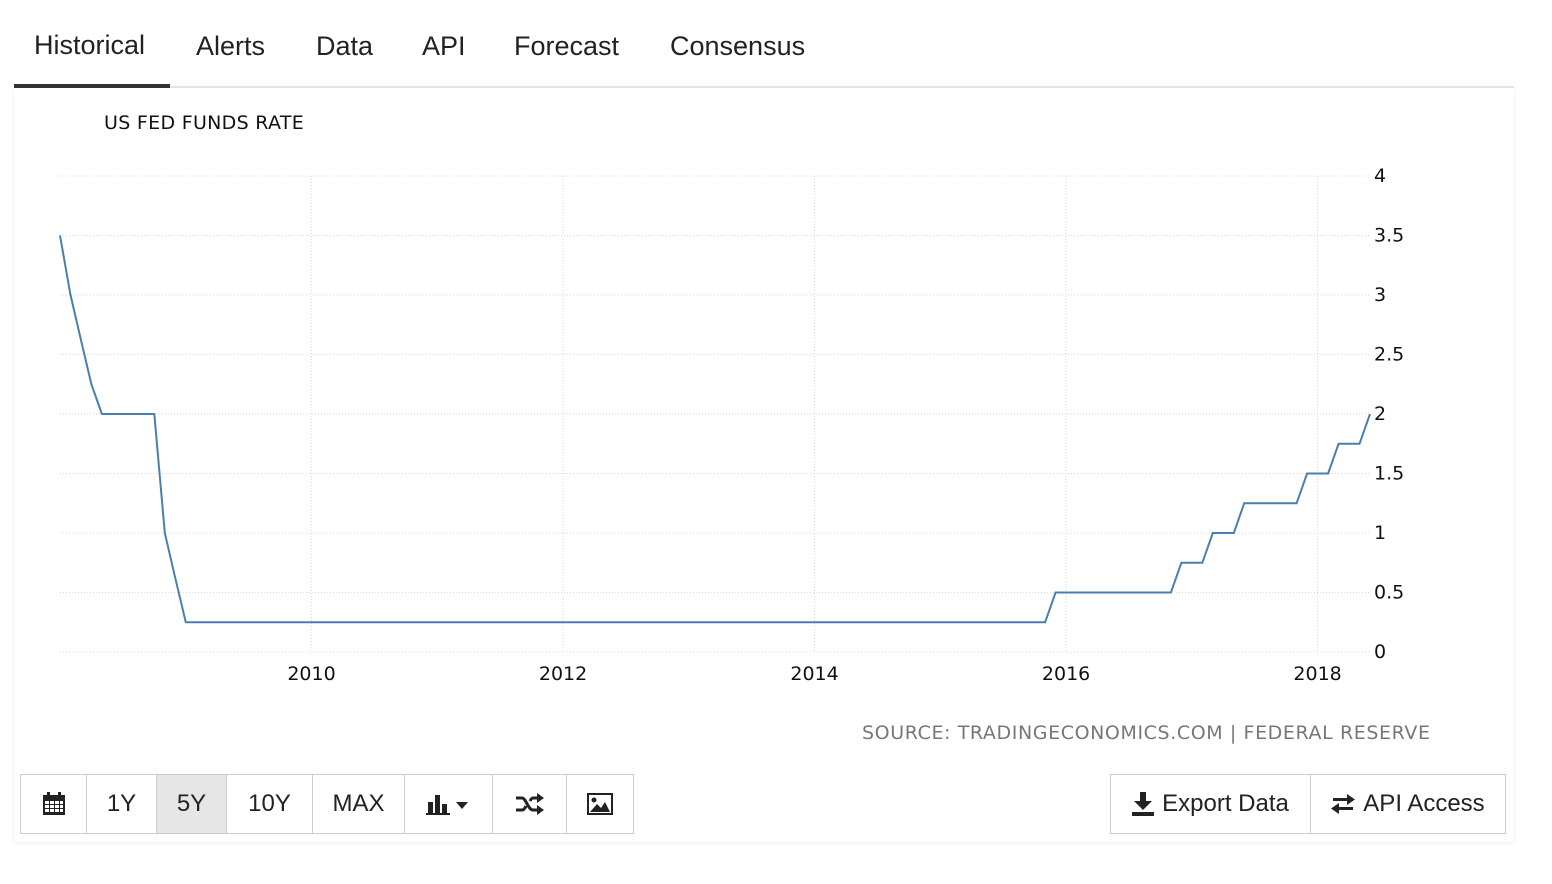 The width and height of the screenshot is (1552, 884). I want to click on tab-forecast: Forecast, so click(567, 46).